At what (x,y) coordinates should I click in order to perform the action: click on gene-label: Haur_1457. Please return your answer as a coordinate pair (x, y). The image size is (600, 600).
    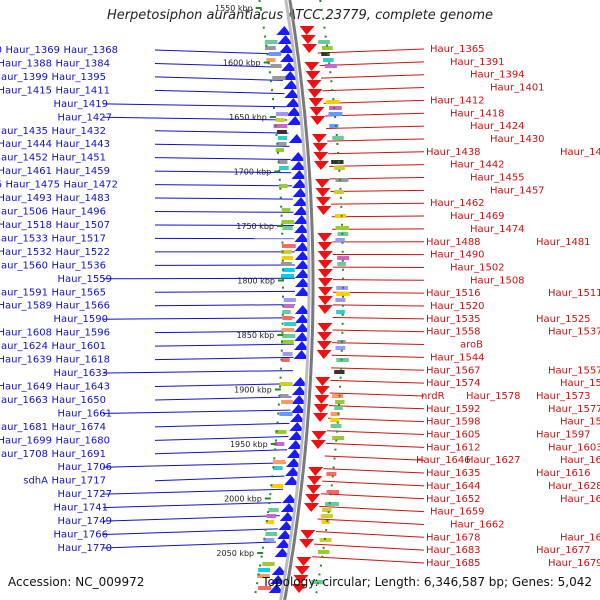
    Looking at the image, I should click on (517, 190).